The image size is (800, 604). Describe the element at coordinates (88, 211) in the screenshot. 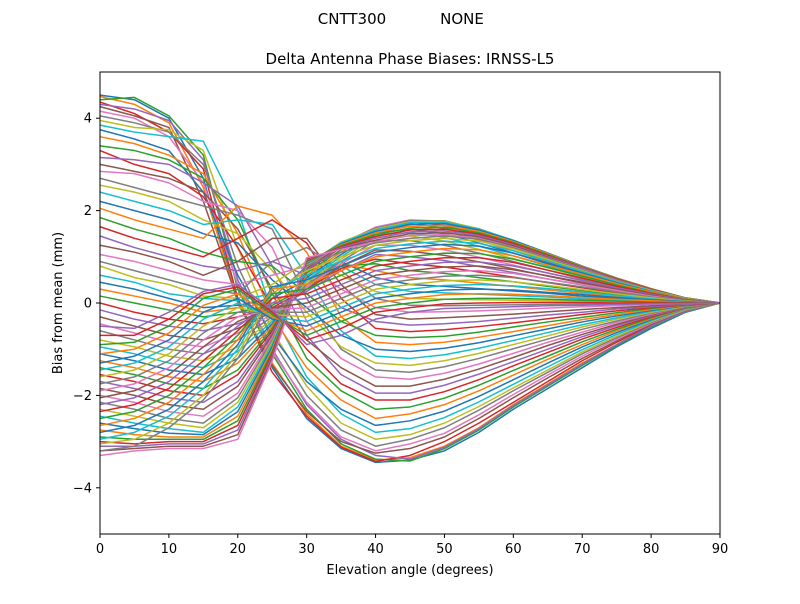

I see `y-tick-label: 2` at that location.